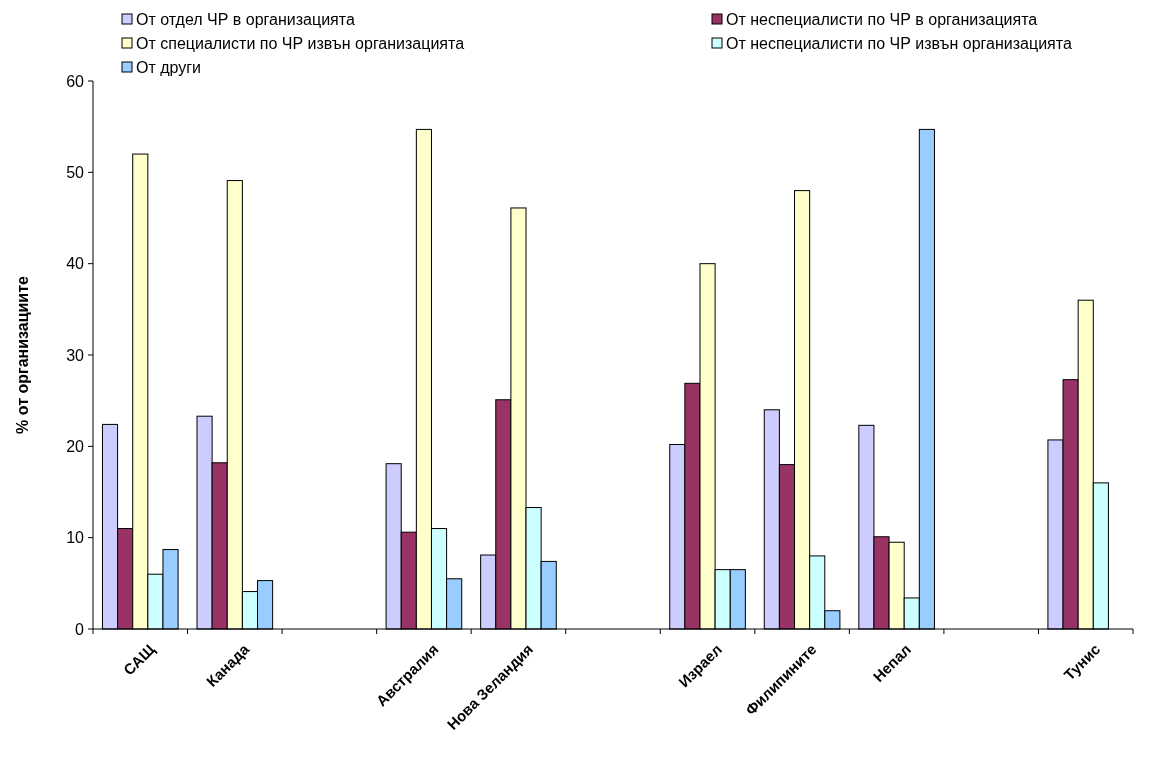 Image resolution: width=1153 pixels, height=778 pixels. I want to click on y-tick-label: 30, so click(75, 355).